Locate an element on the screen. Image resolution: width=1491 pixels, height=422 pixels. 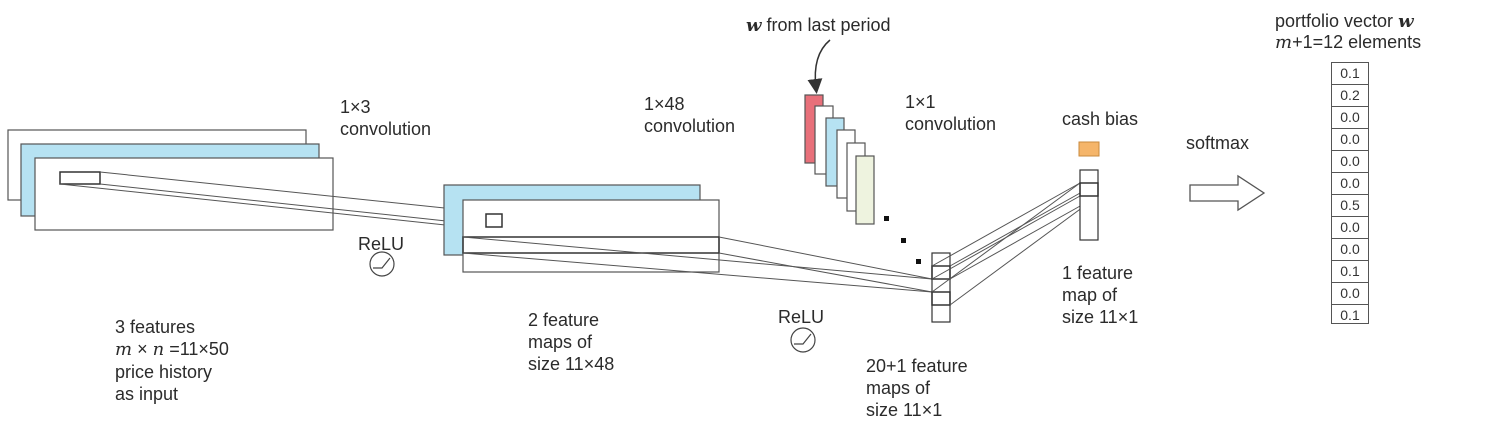
portfolio-vector-box: 0.1 0.2 0.0 0.0 0.0 0.0 0.5 0.0 0.0 0.1 0.0 0.1 is located at coordinates (1350, 193).